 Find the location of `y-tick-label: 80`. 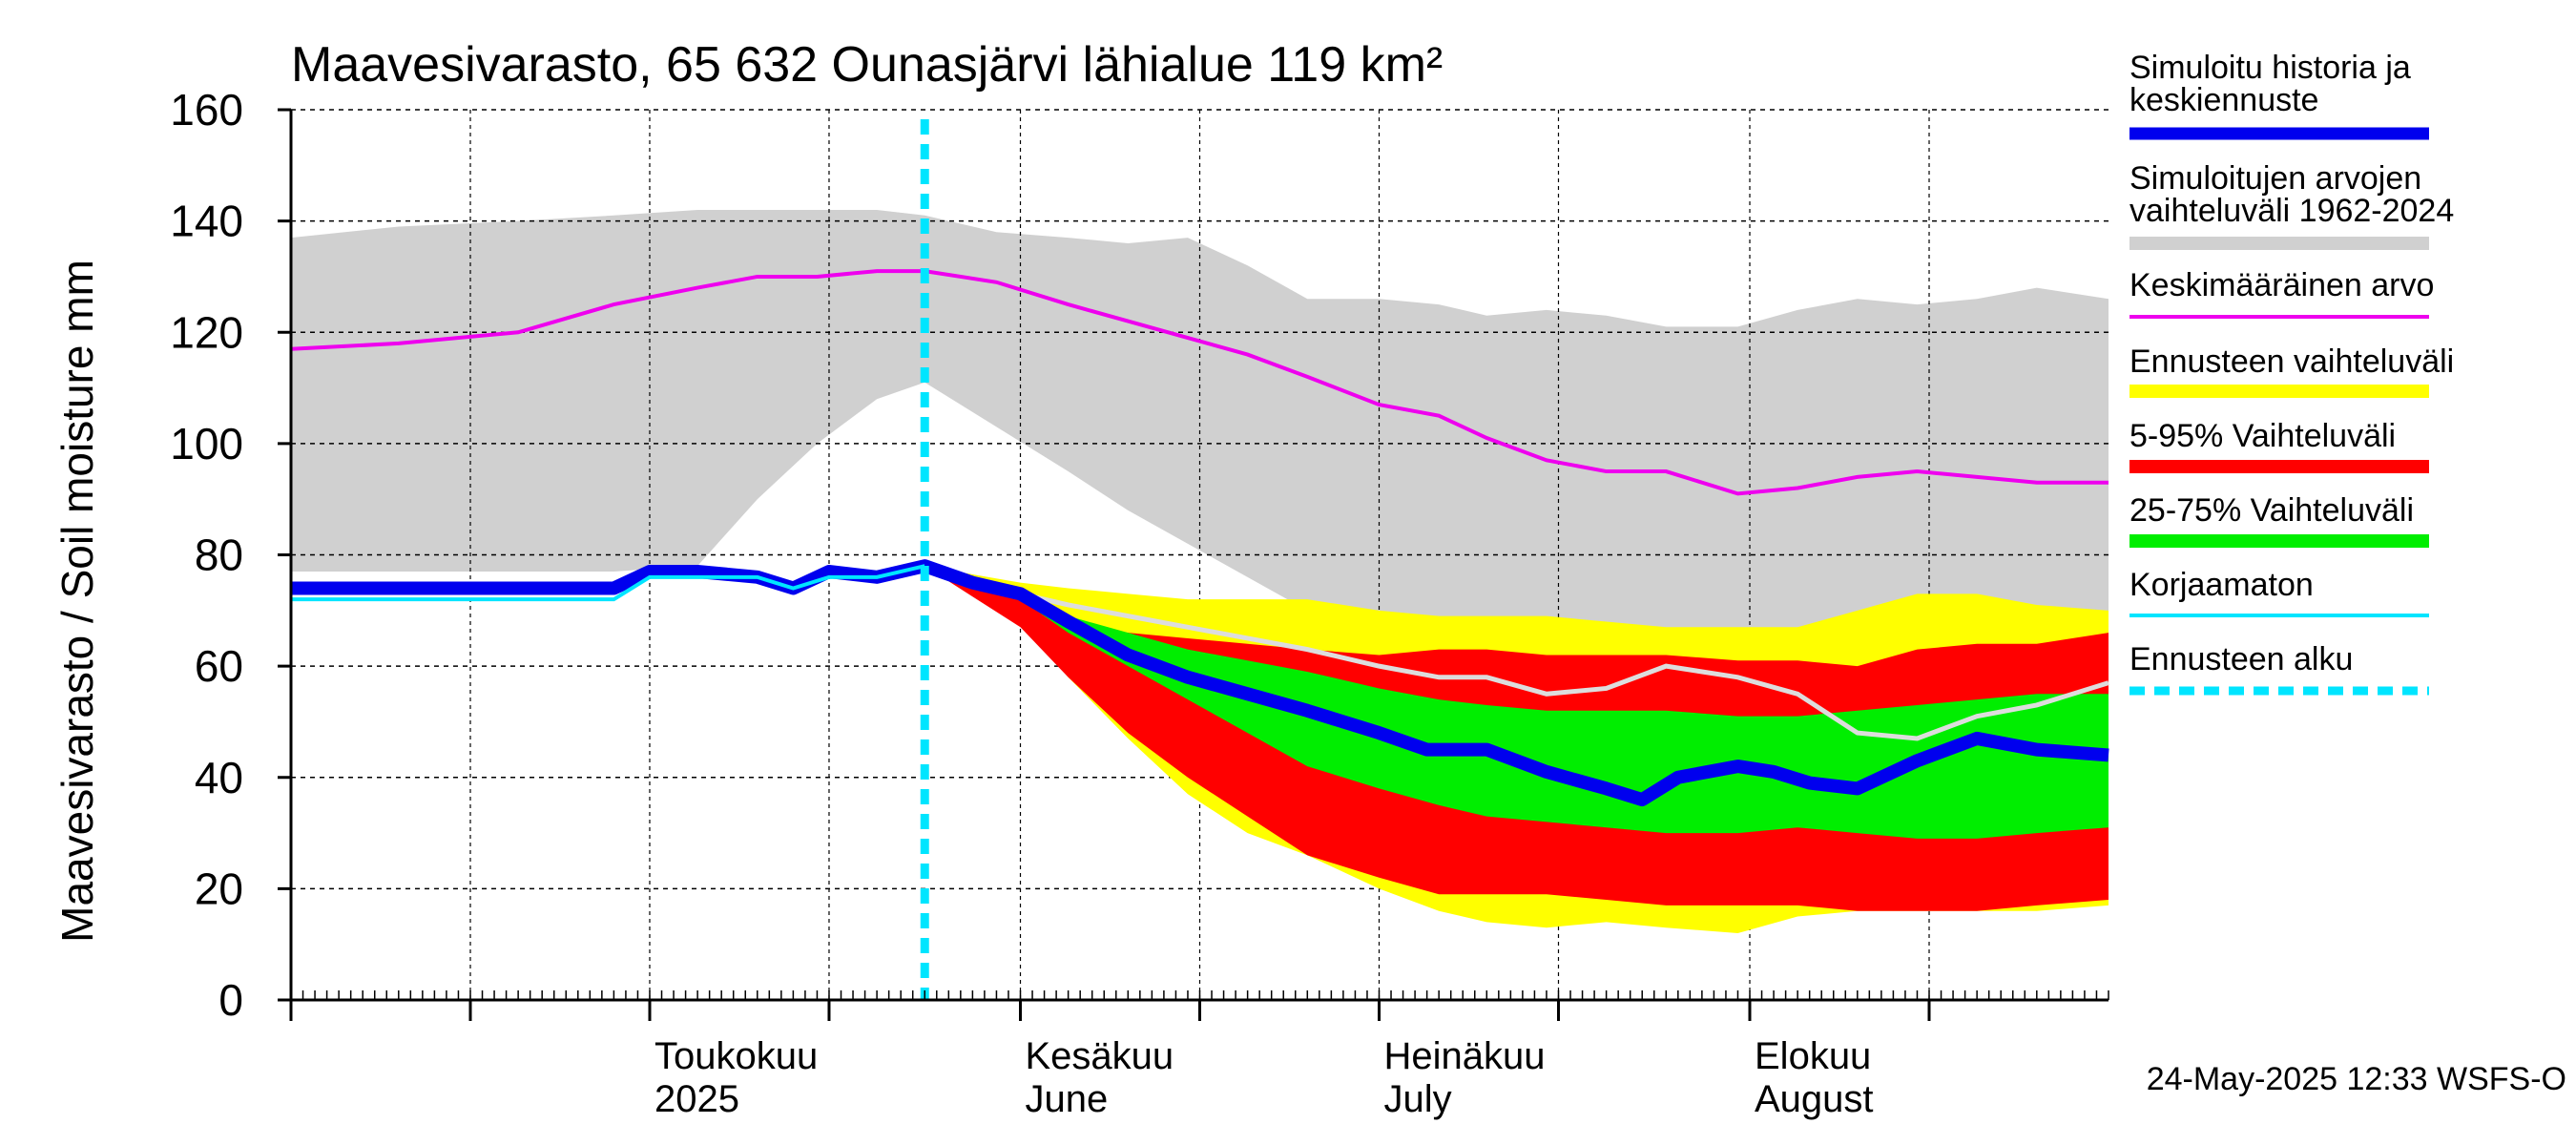

y-tick-label: 80 is located at coordinates (219, 555).